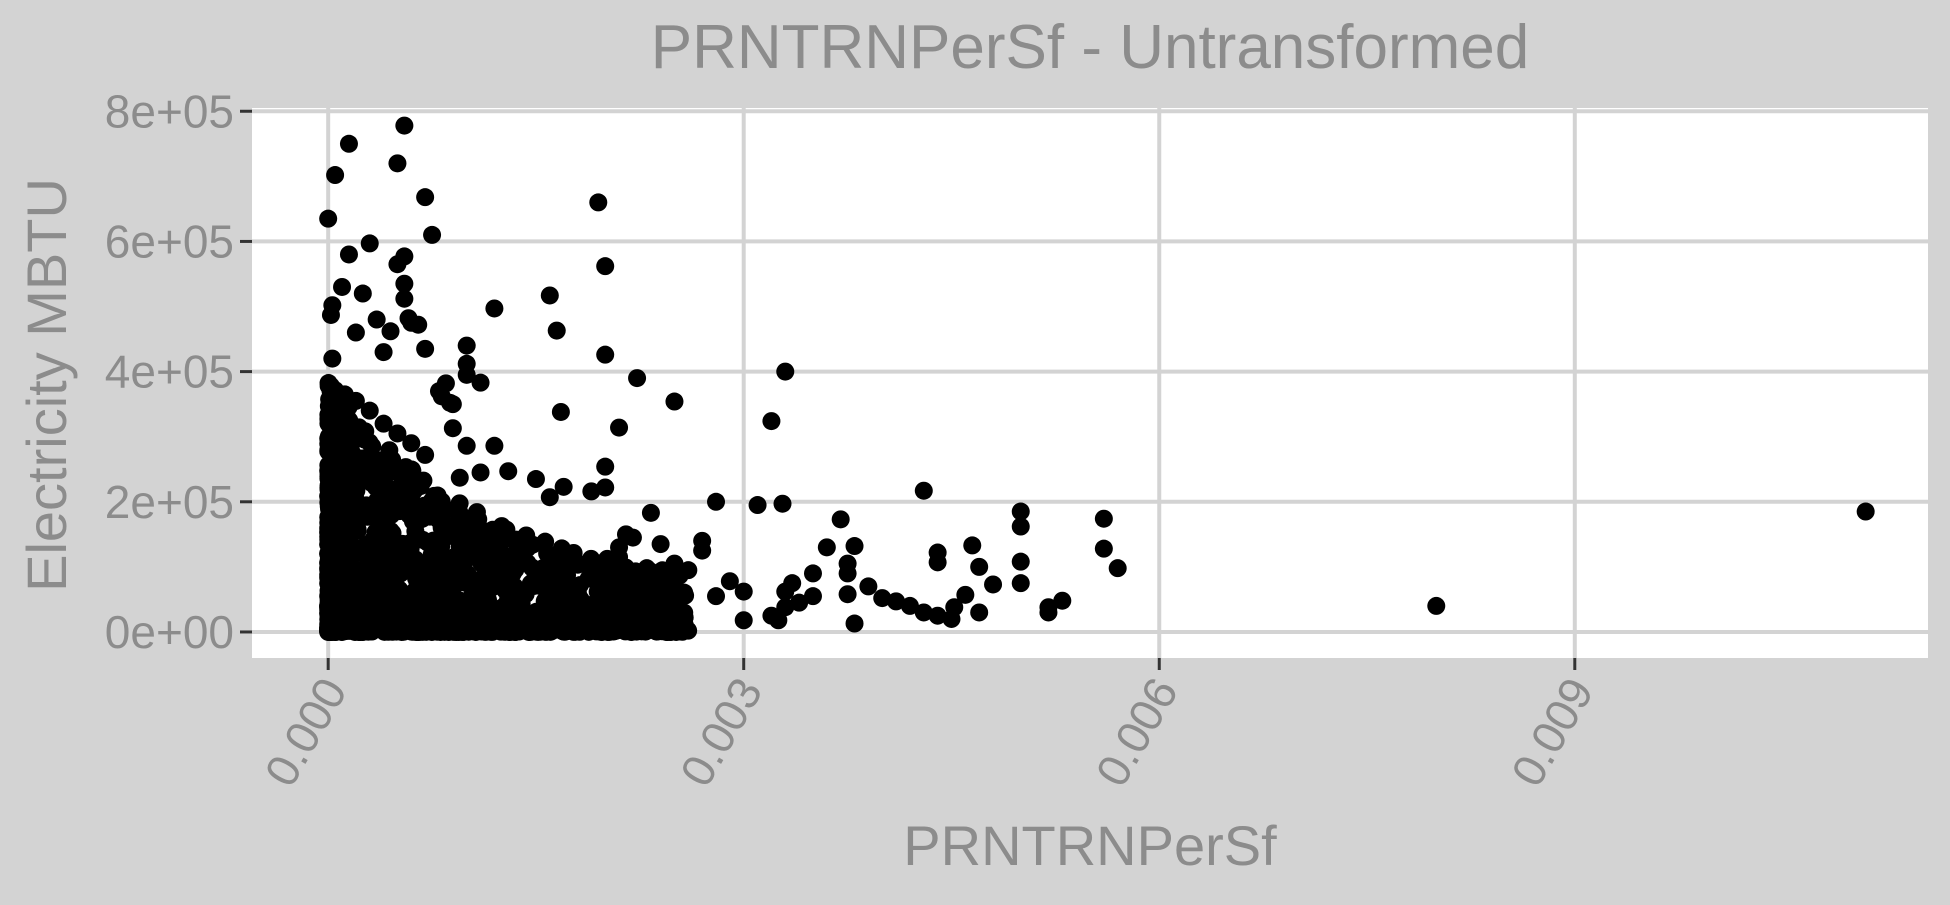 This screenshot has height=905, width=1950. I want to click on chart-title: PRNTRNPerSf - Untransformed, so click(1090, 47).